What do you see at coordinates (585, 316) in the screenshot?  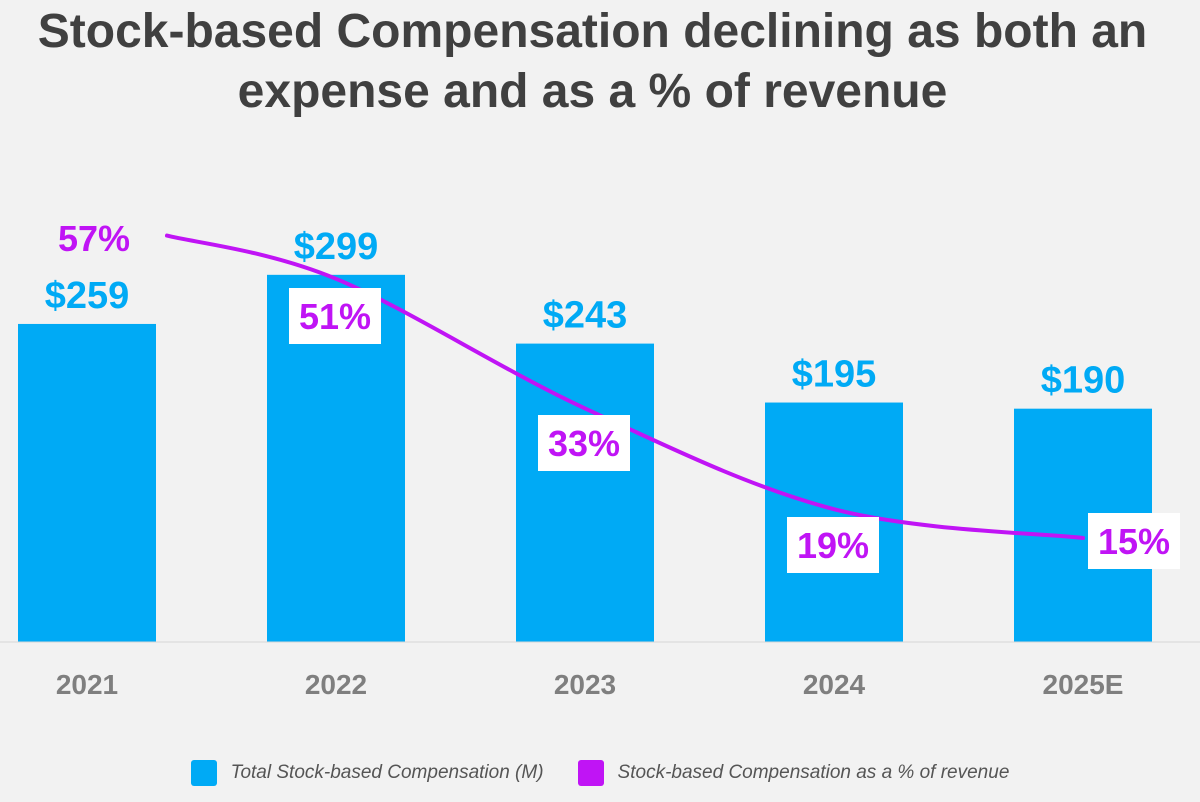 I see `bar-value-label-2023: $243` at bounding box center [585, 316].